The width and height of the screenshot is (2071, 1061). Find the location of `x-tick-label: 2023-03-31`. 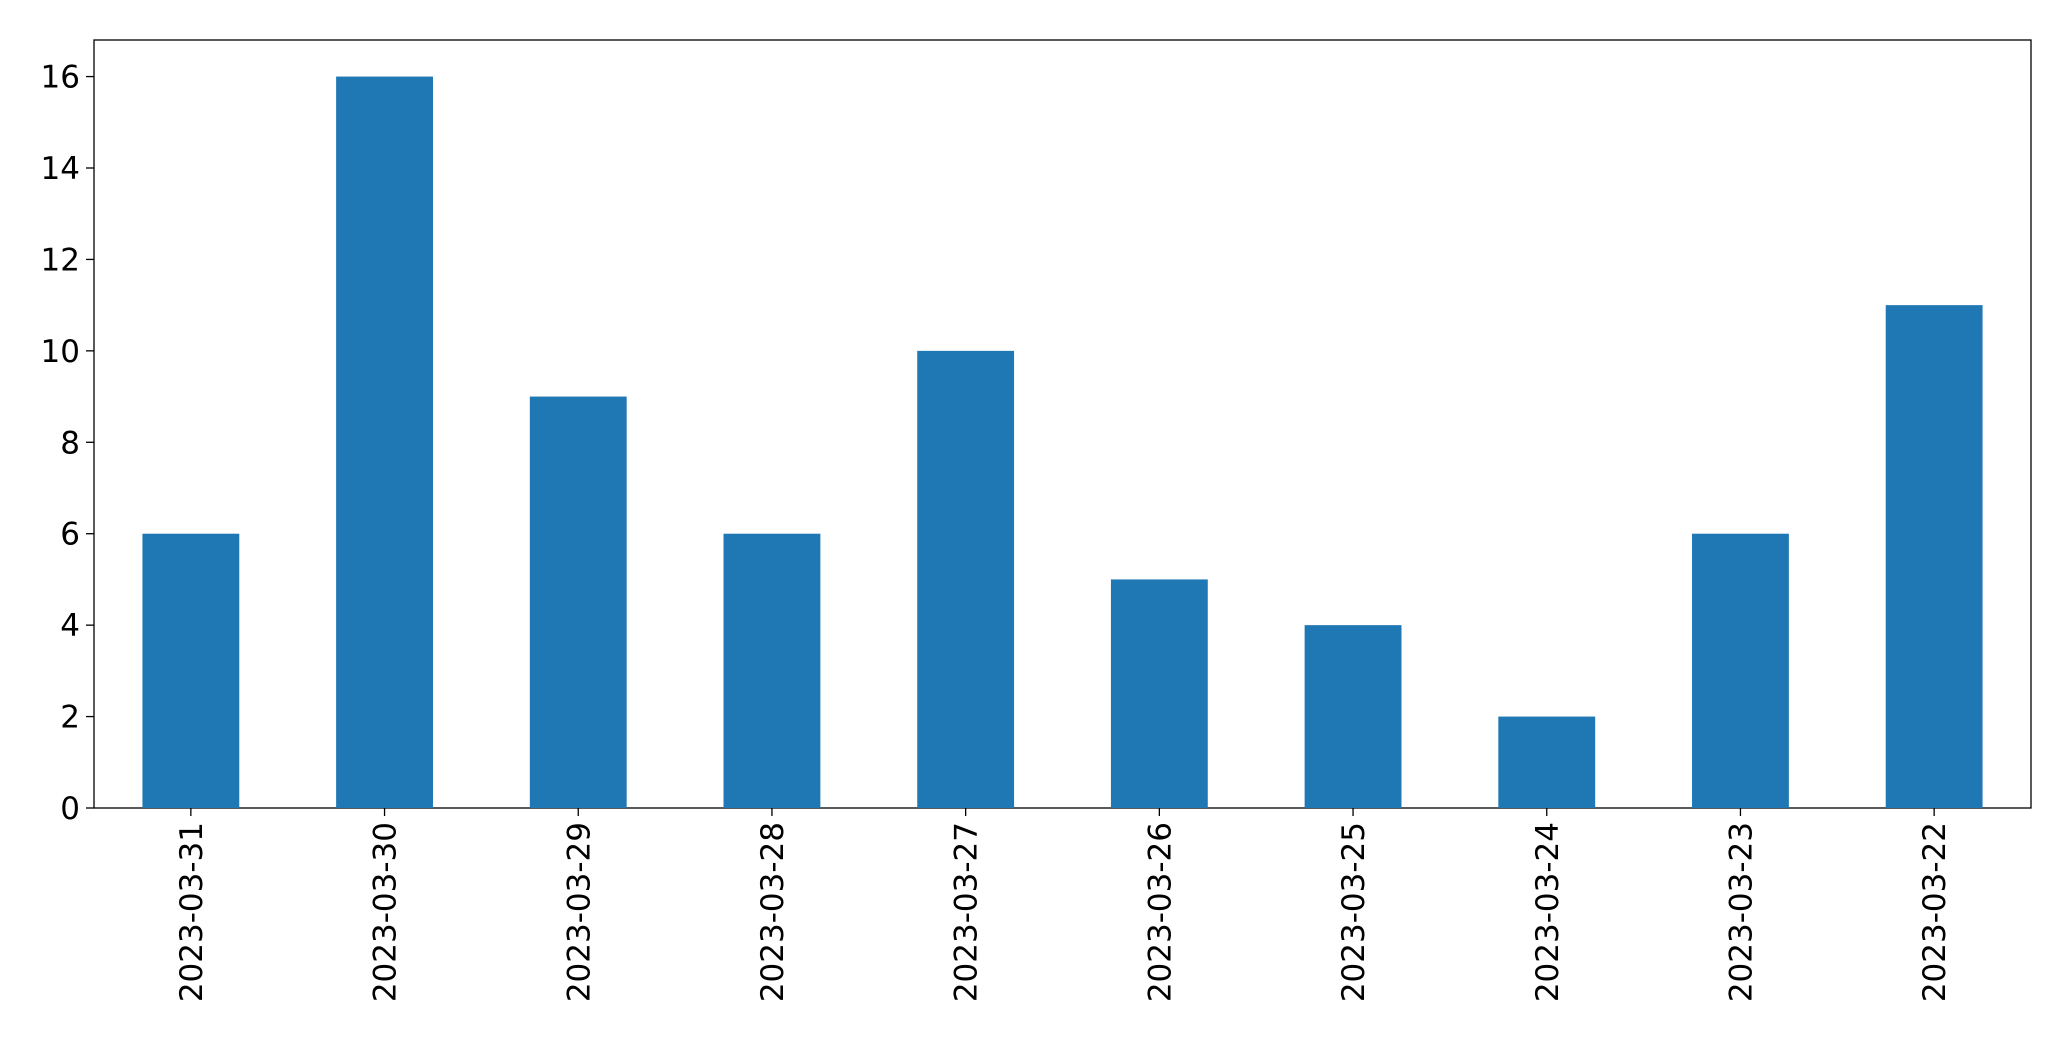

x-tick-label: 2023-03-31 is located at coordinates (192, 912).